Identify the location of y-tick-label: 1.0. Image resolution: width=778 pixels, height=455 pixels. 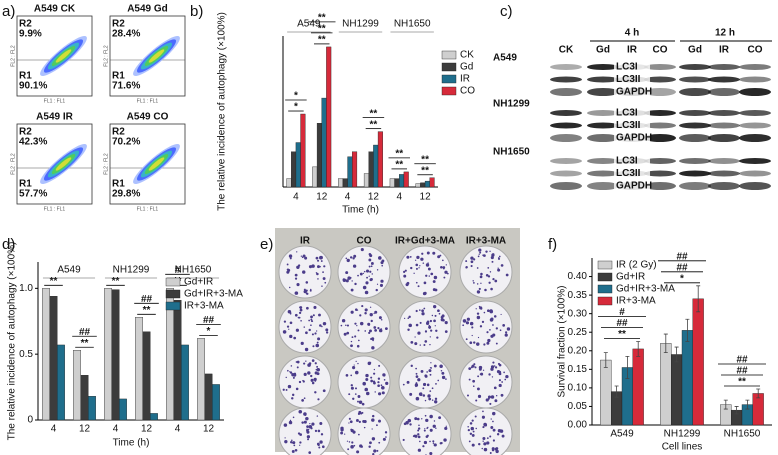
(26, 288).